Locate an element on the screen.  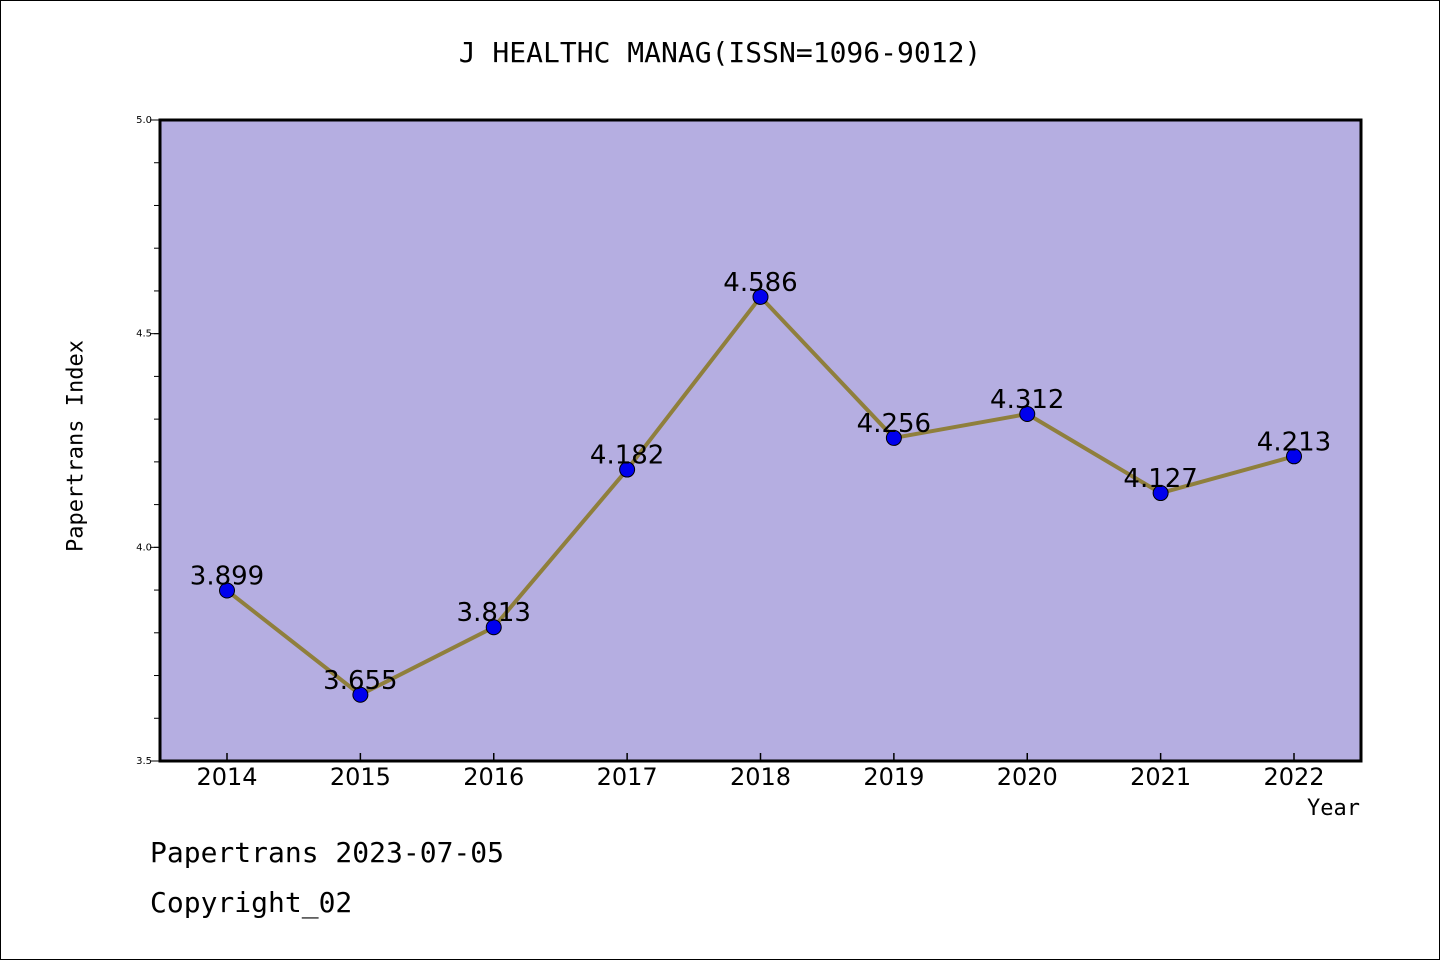
data-label: 3.899 is located at coordinates (227, 576).